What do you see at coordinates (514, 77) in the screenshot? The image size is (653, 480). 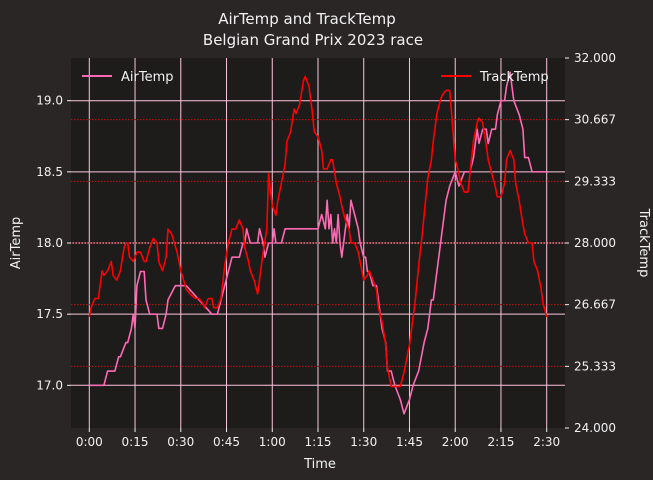 I see `legend-right-label: TrackTemp` at bounding box center [514, 77].